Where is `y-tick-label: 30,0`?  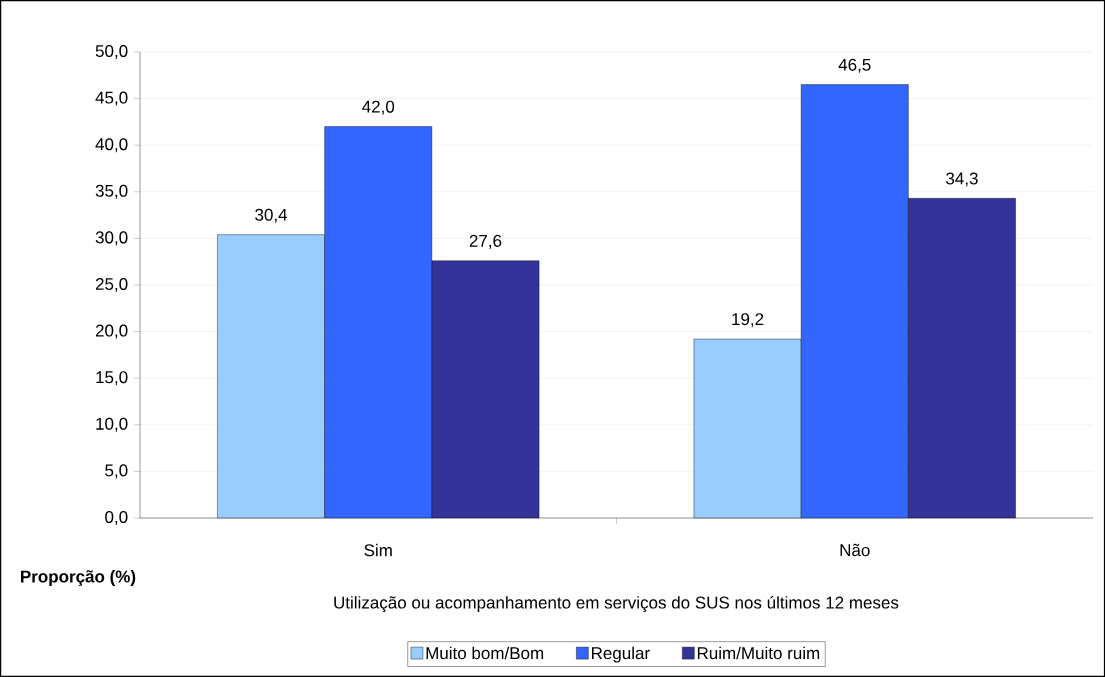
y-tick-label: 30,0 is located at coordinates (111, 238).